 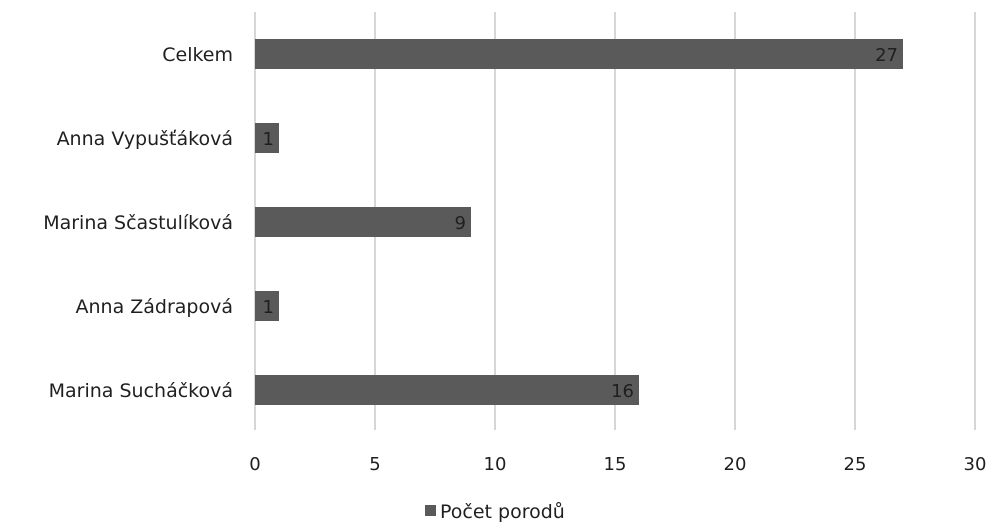 I want to click on x-tick-label: 20, so click(x=735, y=464).